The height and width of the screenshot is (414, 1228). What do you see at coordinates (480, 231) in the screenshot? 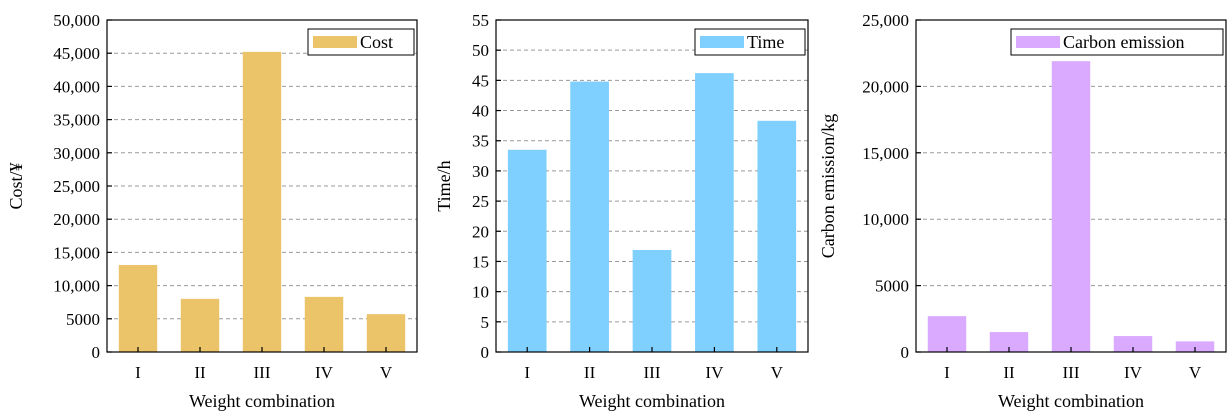
I see `y-tick-label: 20` at bounding box center [480, 231].